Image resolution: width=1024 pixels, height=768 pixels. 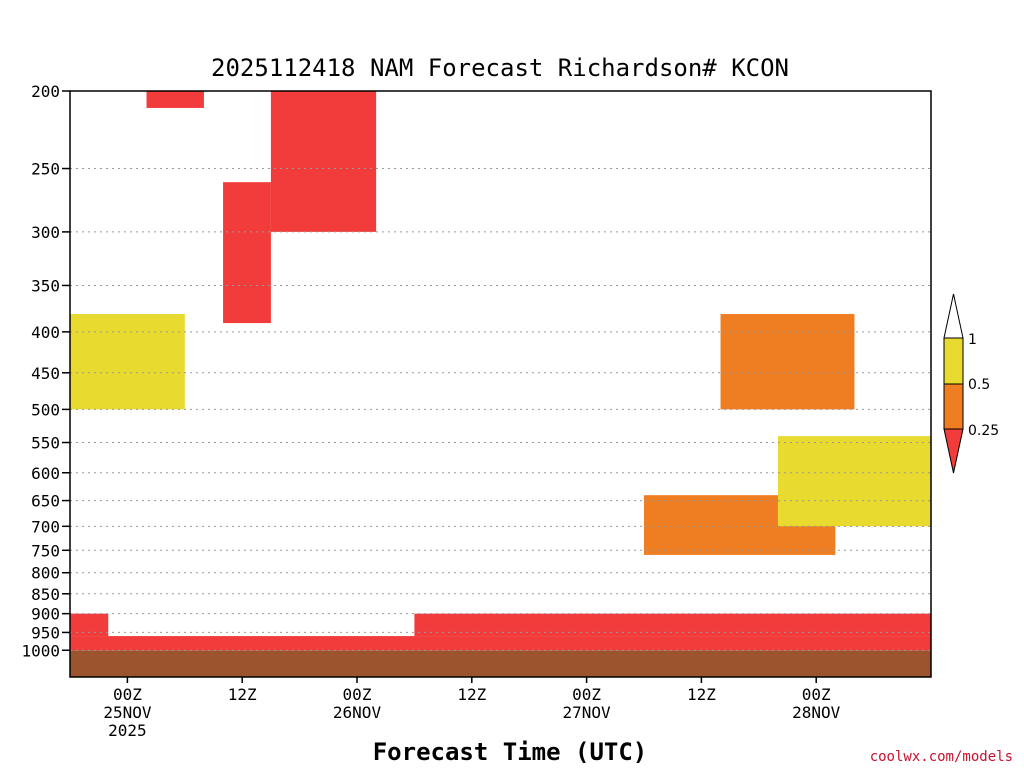 I want to click on legend-label: 0.5, so click(x=979, y=385).